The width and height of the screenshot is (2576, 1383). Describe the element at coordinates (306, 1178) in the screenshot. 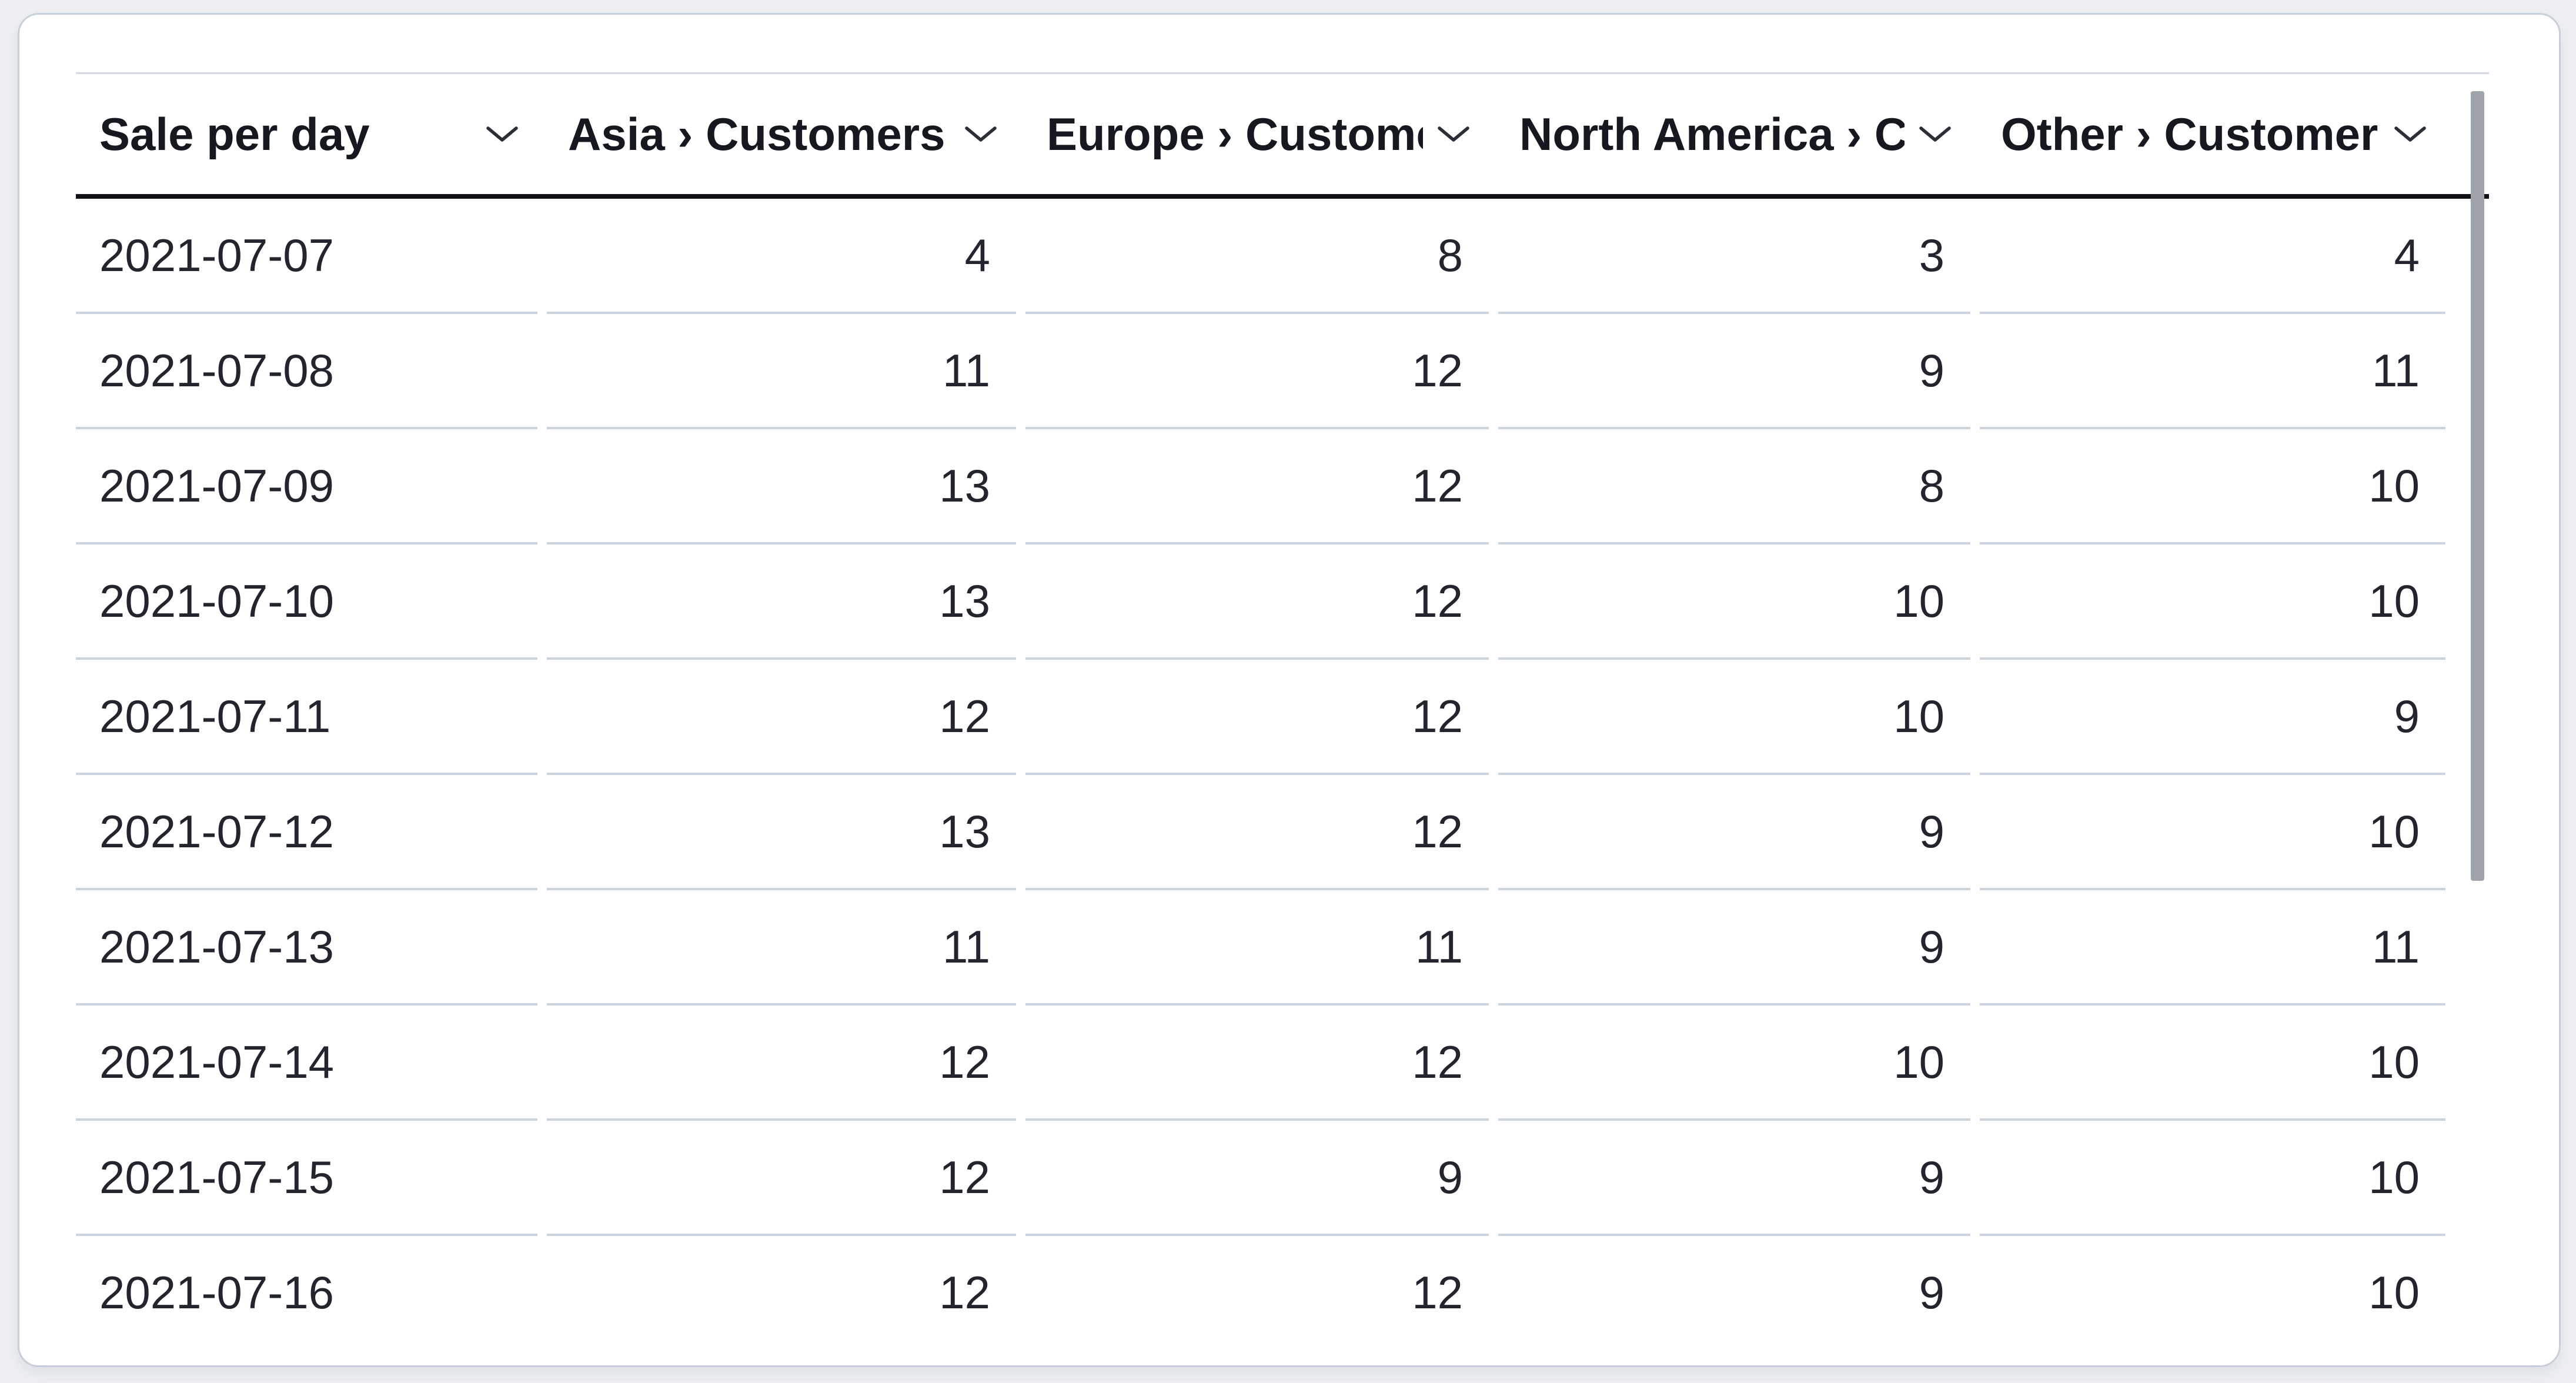

I see `cell-date: 2021-07-15` at that location.